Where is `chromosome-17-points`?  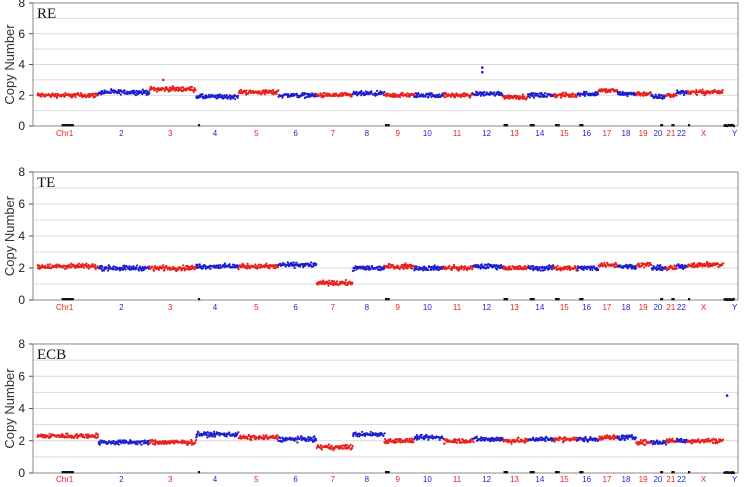
chromosome-17-points is located at coordinates (607, 265).